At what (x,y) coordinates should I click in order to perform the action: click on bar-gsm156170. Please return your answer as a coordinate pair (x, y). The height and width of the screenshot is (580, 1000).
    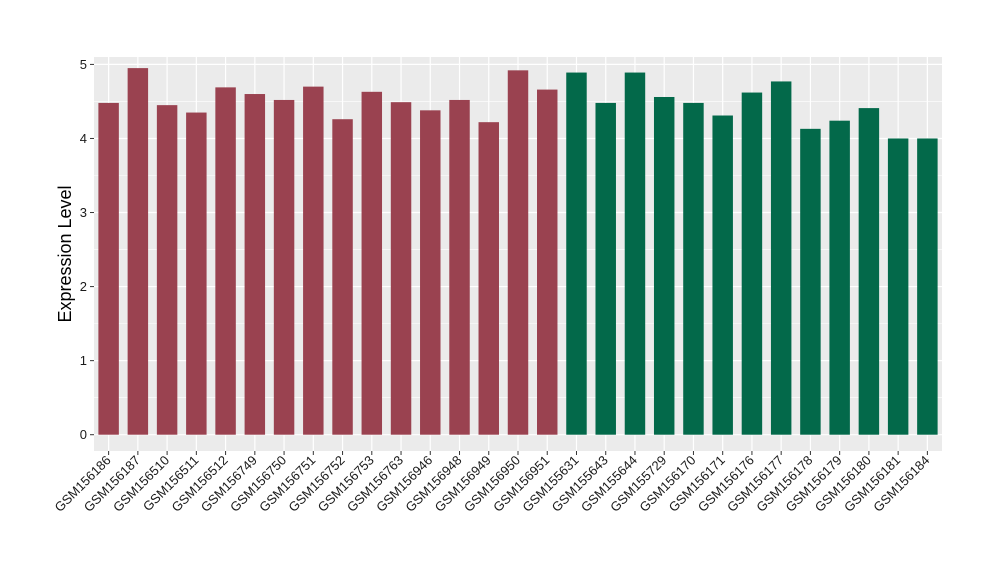
    Looking at the image, I should click on (693, 268).